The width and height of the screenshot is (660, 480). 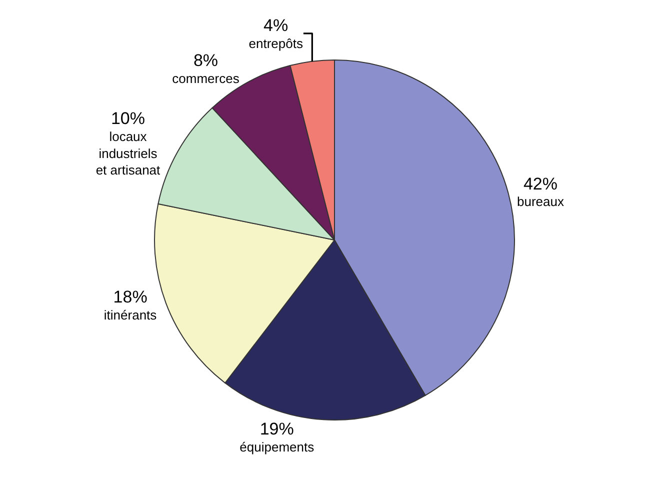 What do you see at coordinates (205, 60) in the screenshot?
I see `data-label: 8%` at bounding box center [205, 60].